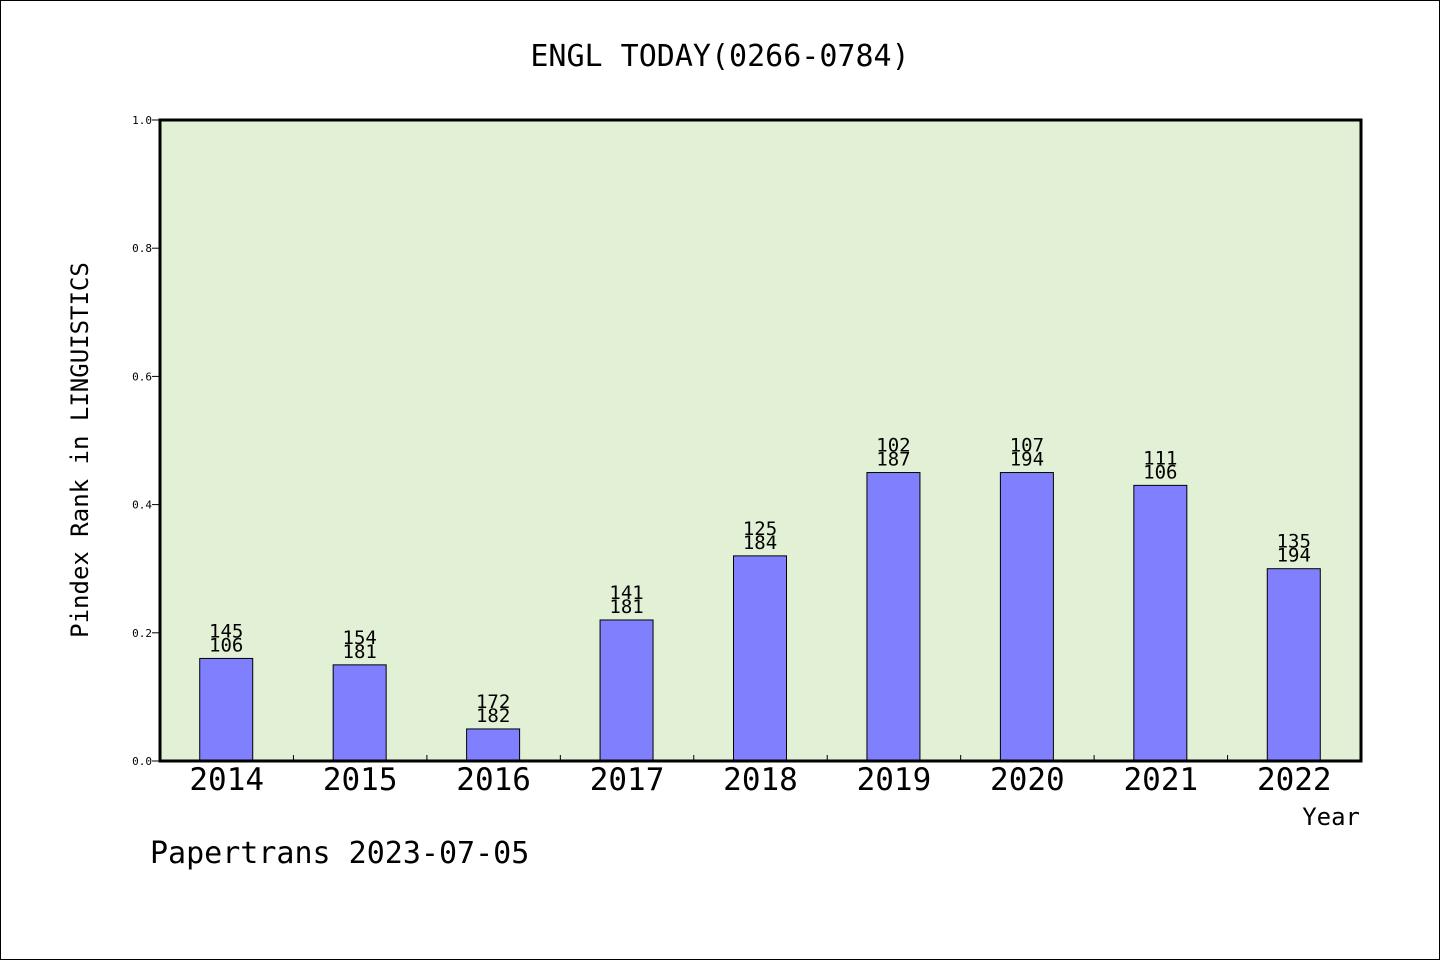  Describe the element at coordinates (339, 853) in the screenshot. I see `footer-credit: Papertrans 2023-07-05` at that location.